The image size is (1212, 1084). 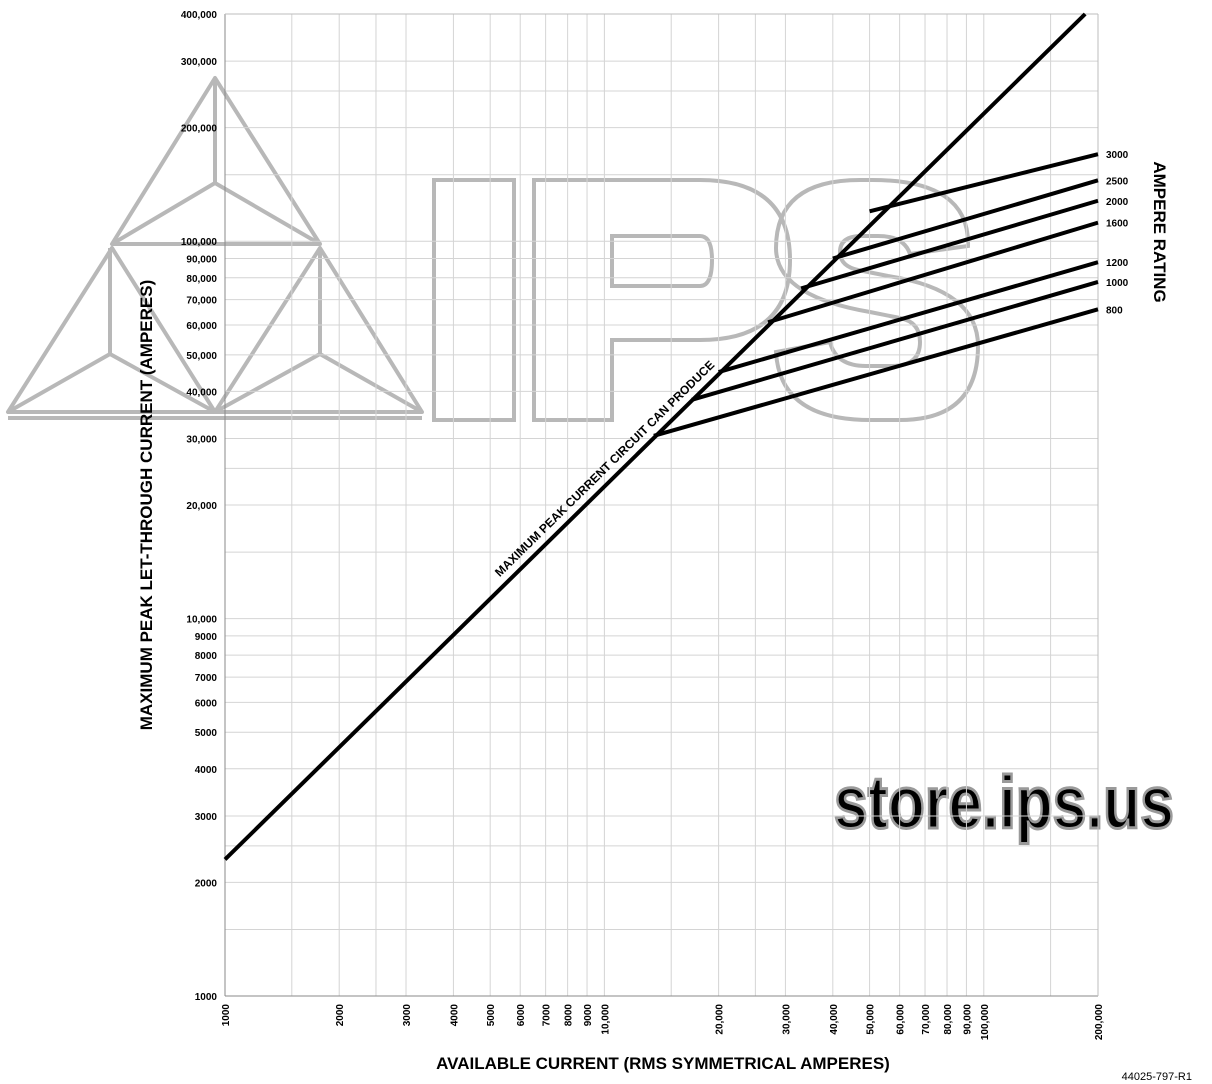 What do you see at coordinates (206, 770) in the screenshot?
I see `y-tick-label: 4000` at bounding box center [206, 770].